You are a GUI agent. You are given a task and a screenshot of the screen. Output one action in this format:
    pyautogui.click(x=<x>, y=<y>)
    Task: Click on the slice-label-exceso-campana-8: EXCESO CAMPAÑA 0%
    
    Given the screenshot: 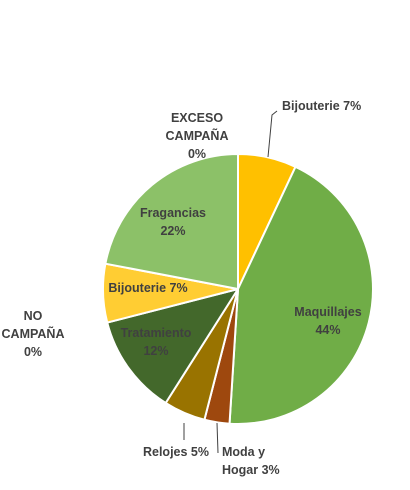 What is the action you would take?
    pyautogui.click(x=197, y=136)
    